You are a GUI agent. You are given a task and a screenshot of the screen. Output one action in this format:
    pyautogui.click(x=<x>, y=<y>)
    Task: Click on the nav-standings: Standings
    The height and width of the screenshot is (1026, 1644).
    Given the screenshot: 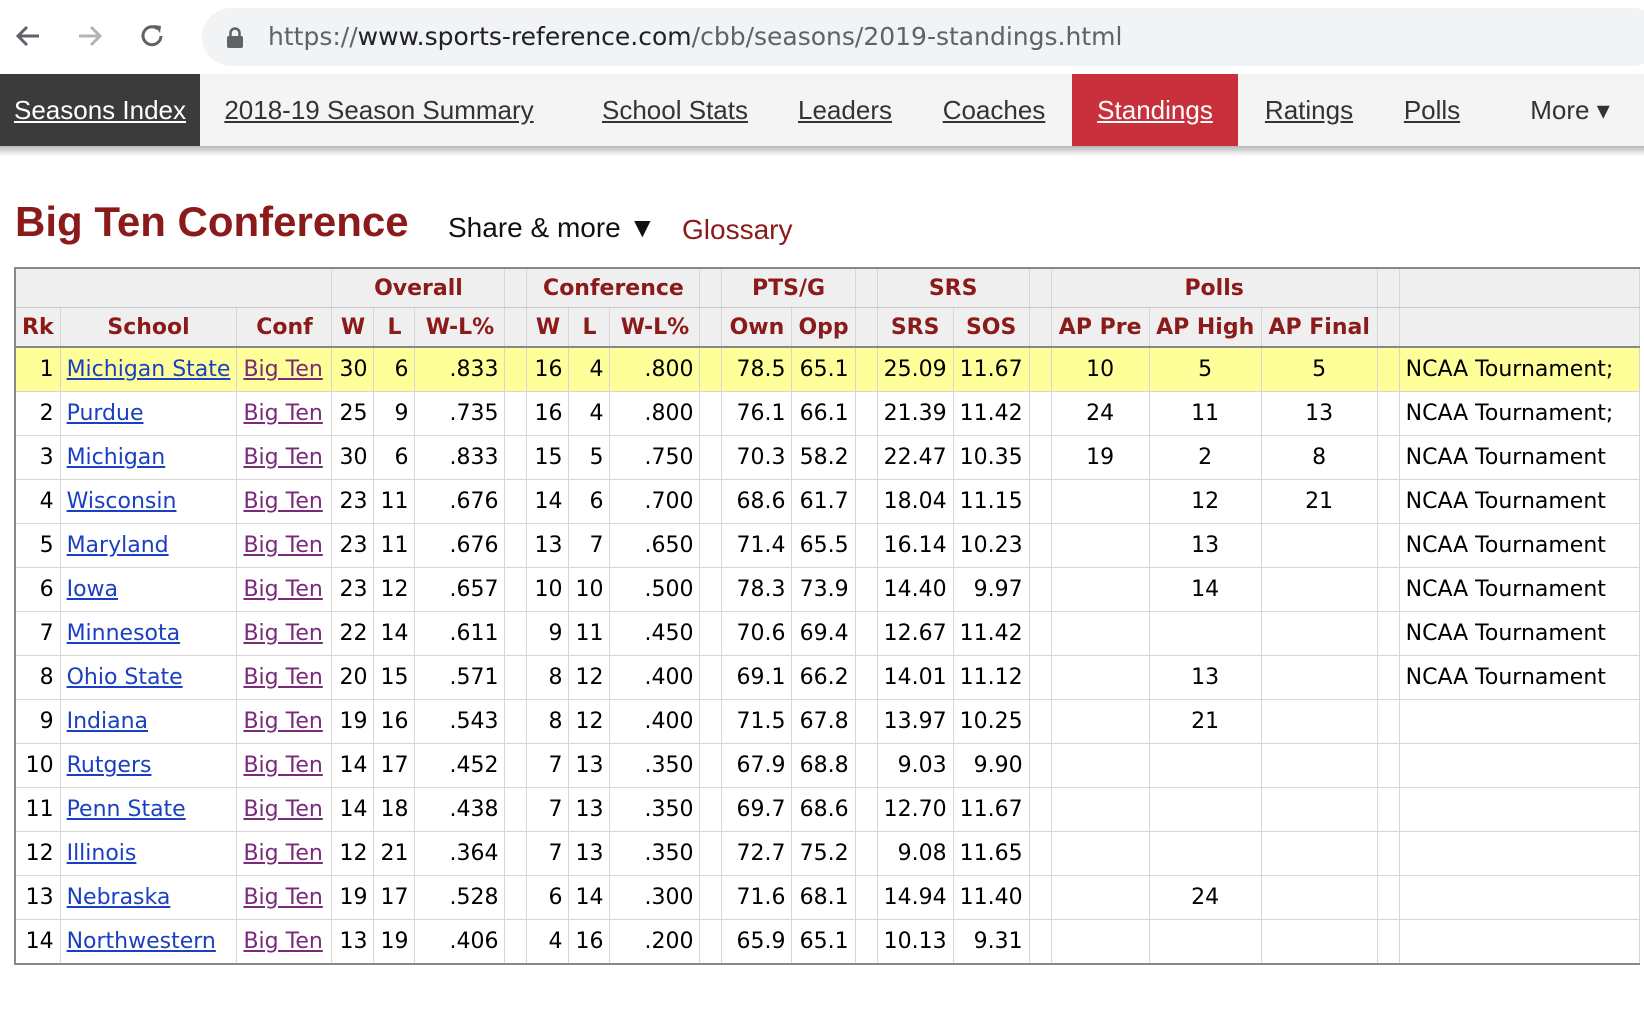 What is the action you would take?
    pyautogui.click(x=1155, y=110)
    